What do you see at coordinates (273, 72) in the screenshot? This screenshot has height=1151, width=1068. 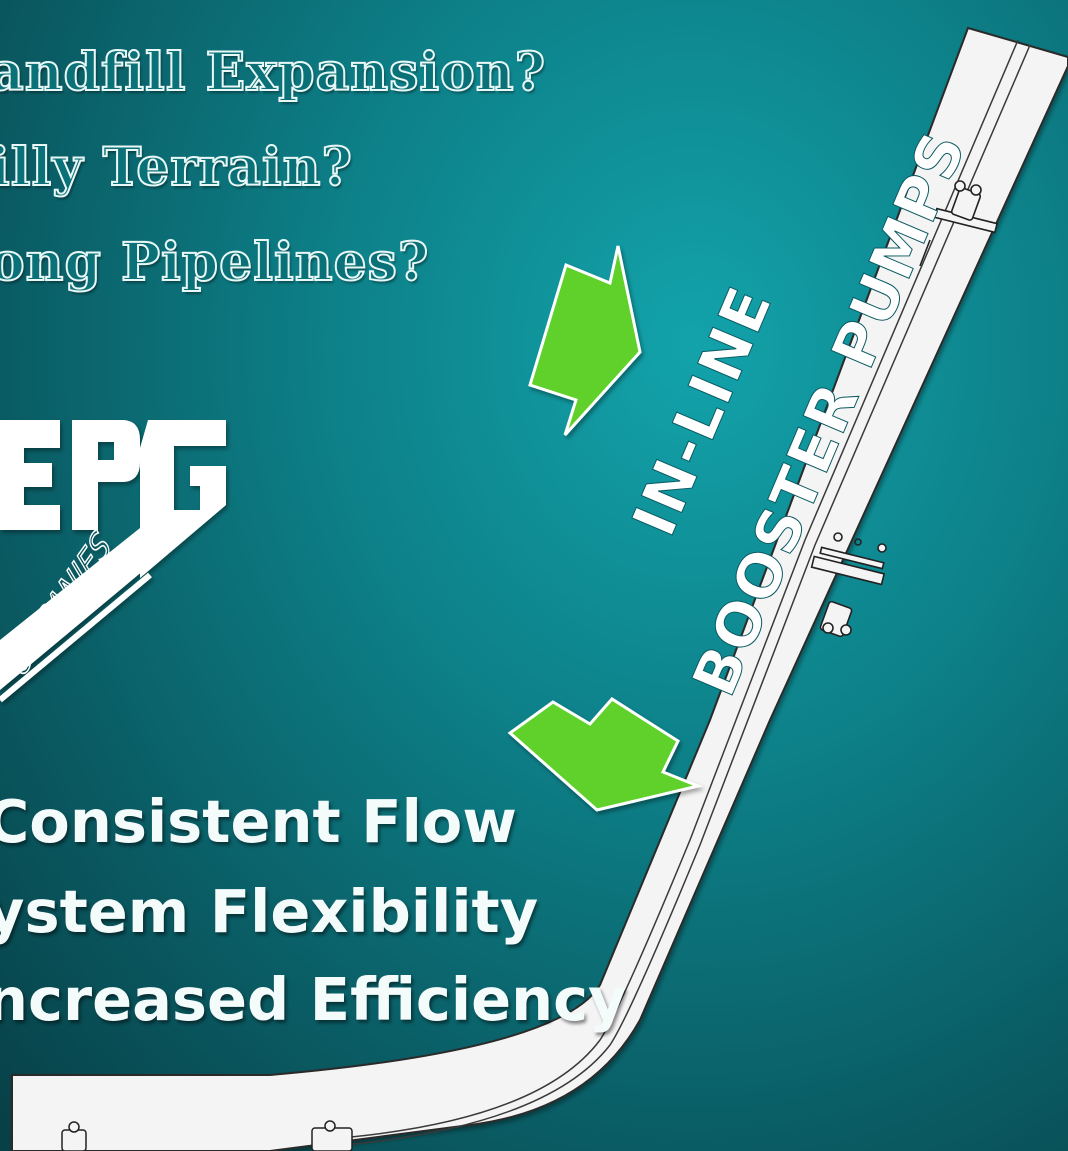 I see `question-landfill: andfill Expansion?` at bounding box center [273, 72].